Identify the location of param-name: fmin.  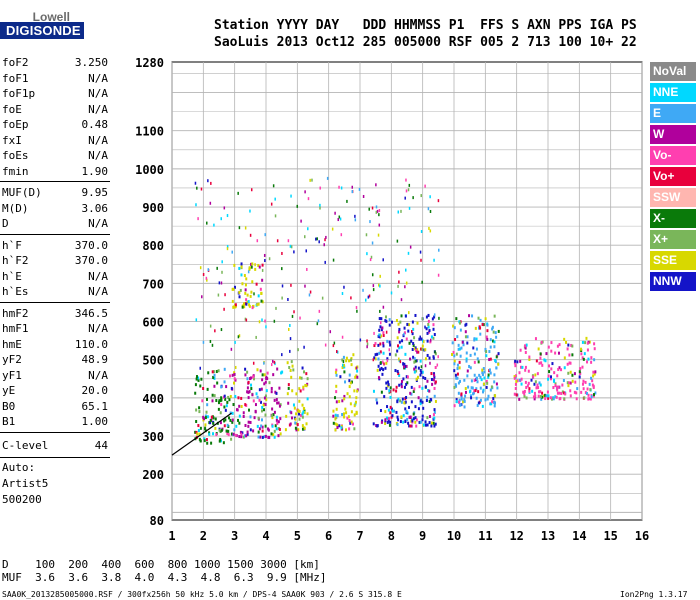
(15, 171).